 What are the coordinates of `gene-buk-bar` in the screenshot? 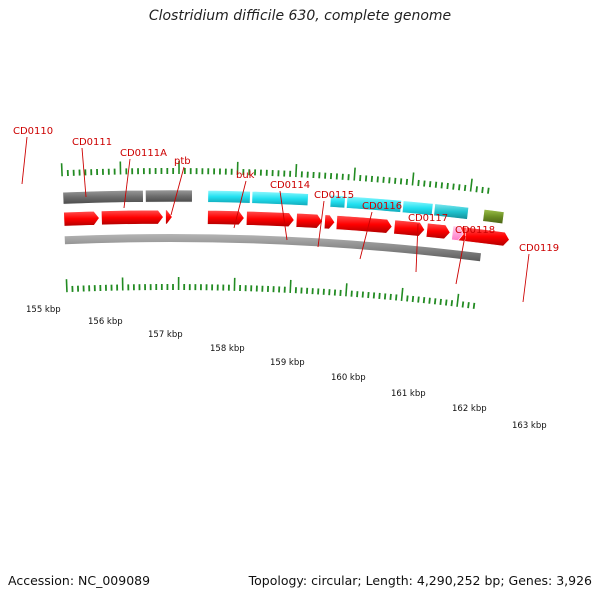 It's located at (280, 199).